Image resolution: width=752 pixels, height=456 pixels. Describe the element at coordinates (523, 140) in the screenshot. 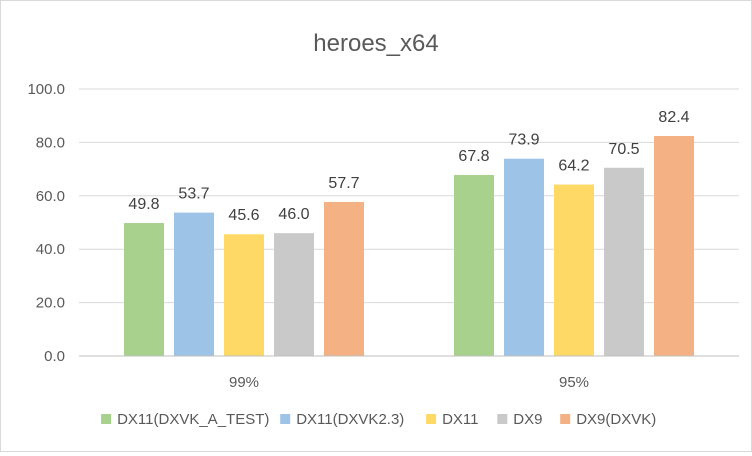

I see `data-label: 73.9` at that location.